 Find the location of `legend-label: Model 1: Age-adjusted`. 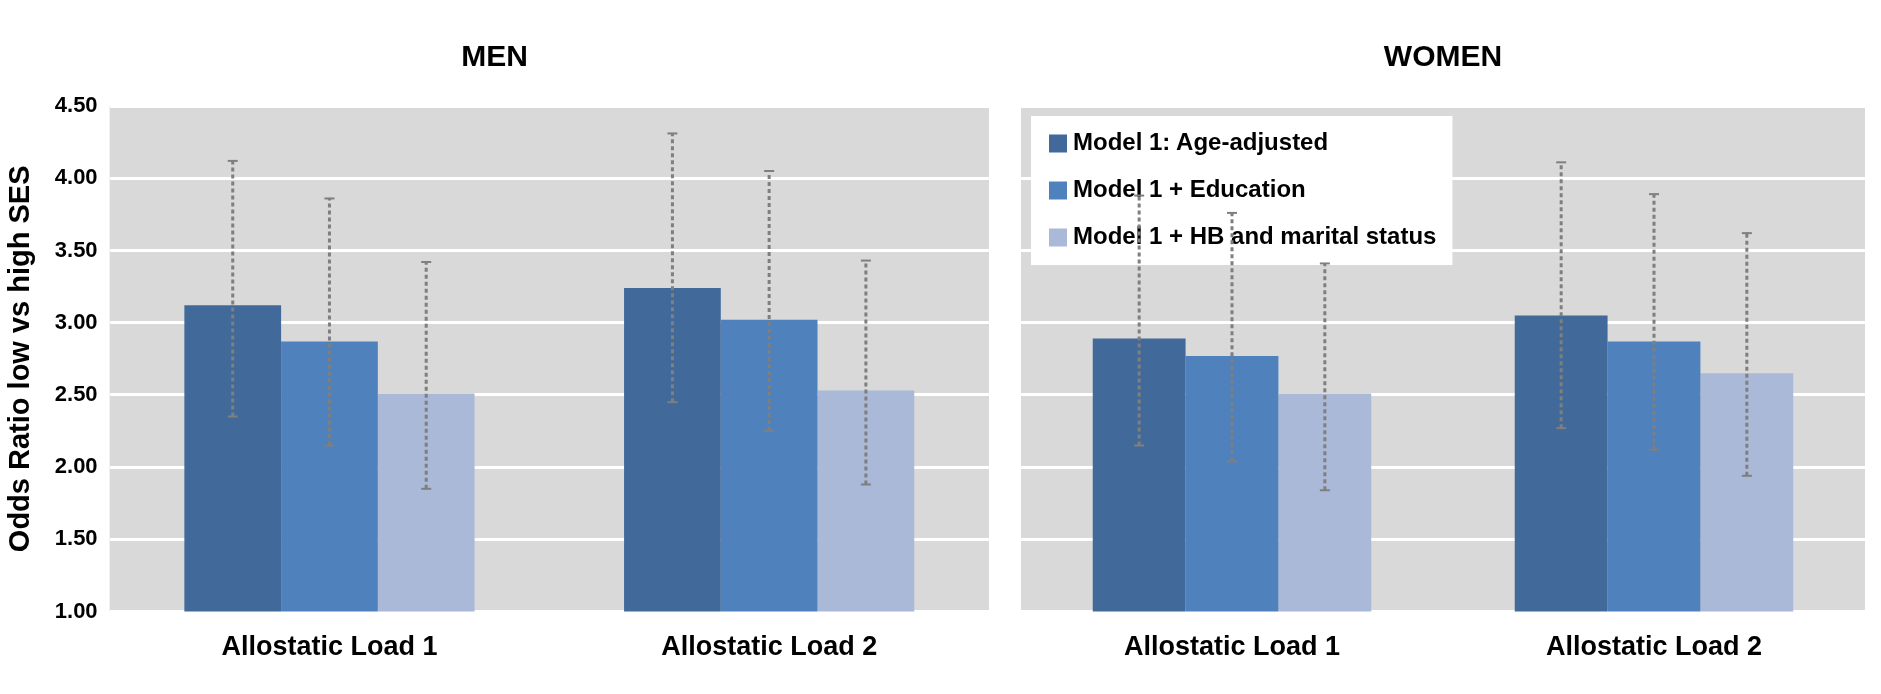

legend-label: Model 1: Age-adjusted is located at coordinates (1201, 142).